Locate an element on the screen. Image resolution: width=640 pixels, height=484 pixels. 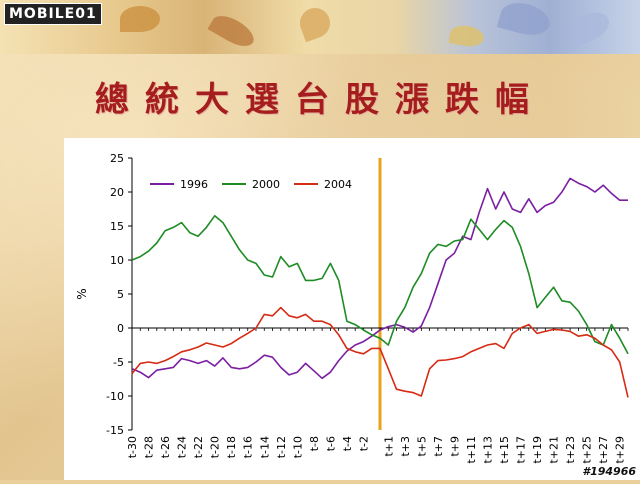
x-tick-label: t-26 is located at coordinates (165, 447).